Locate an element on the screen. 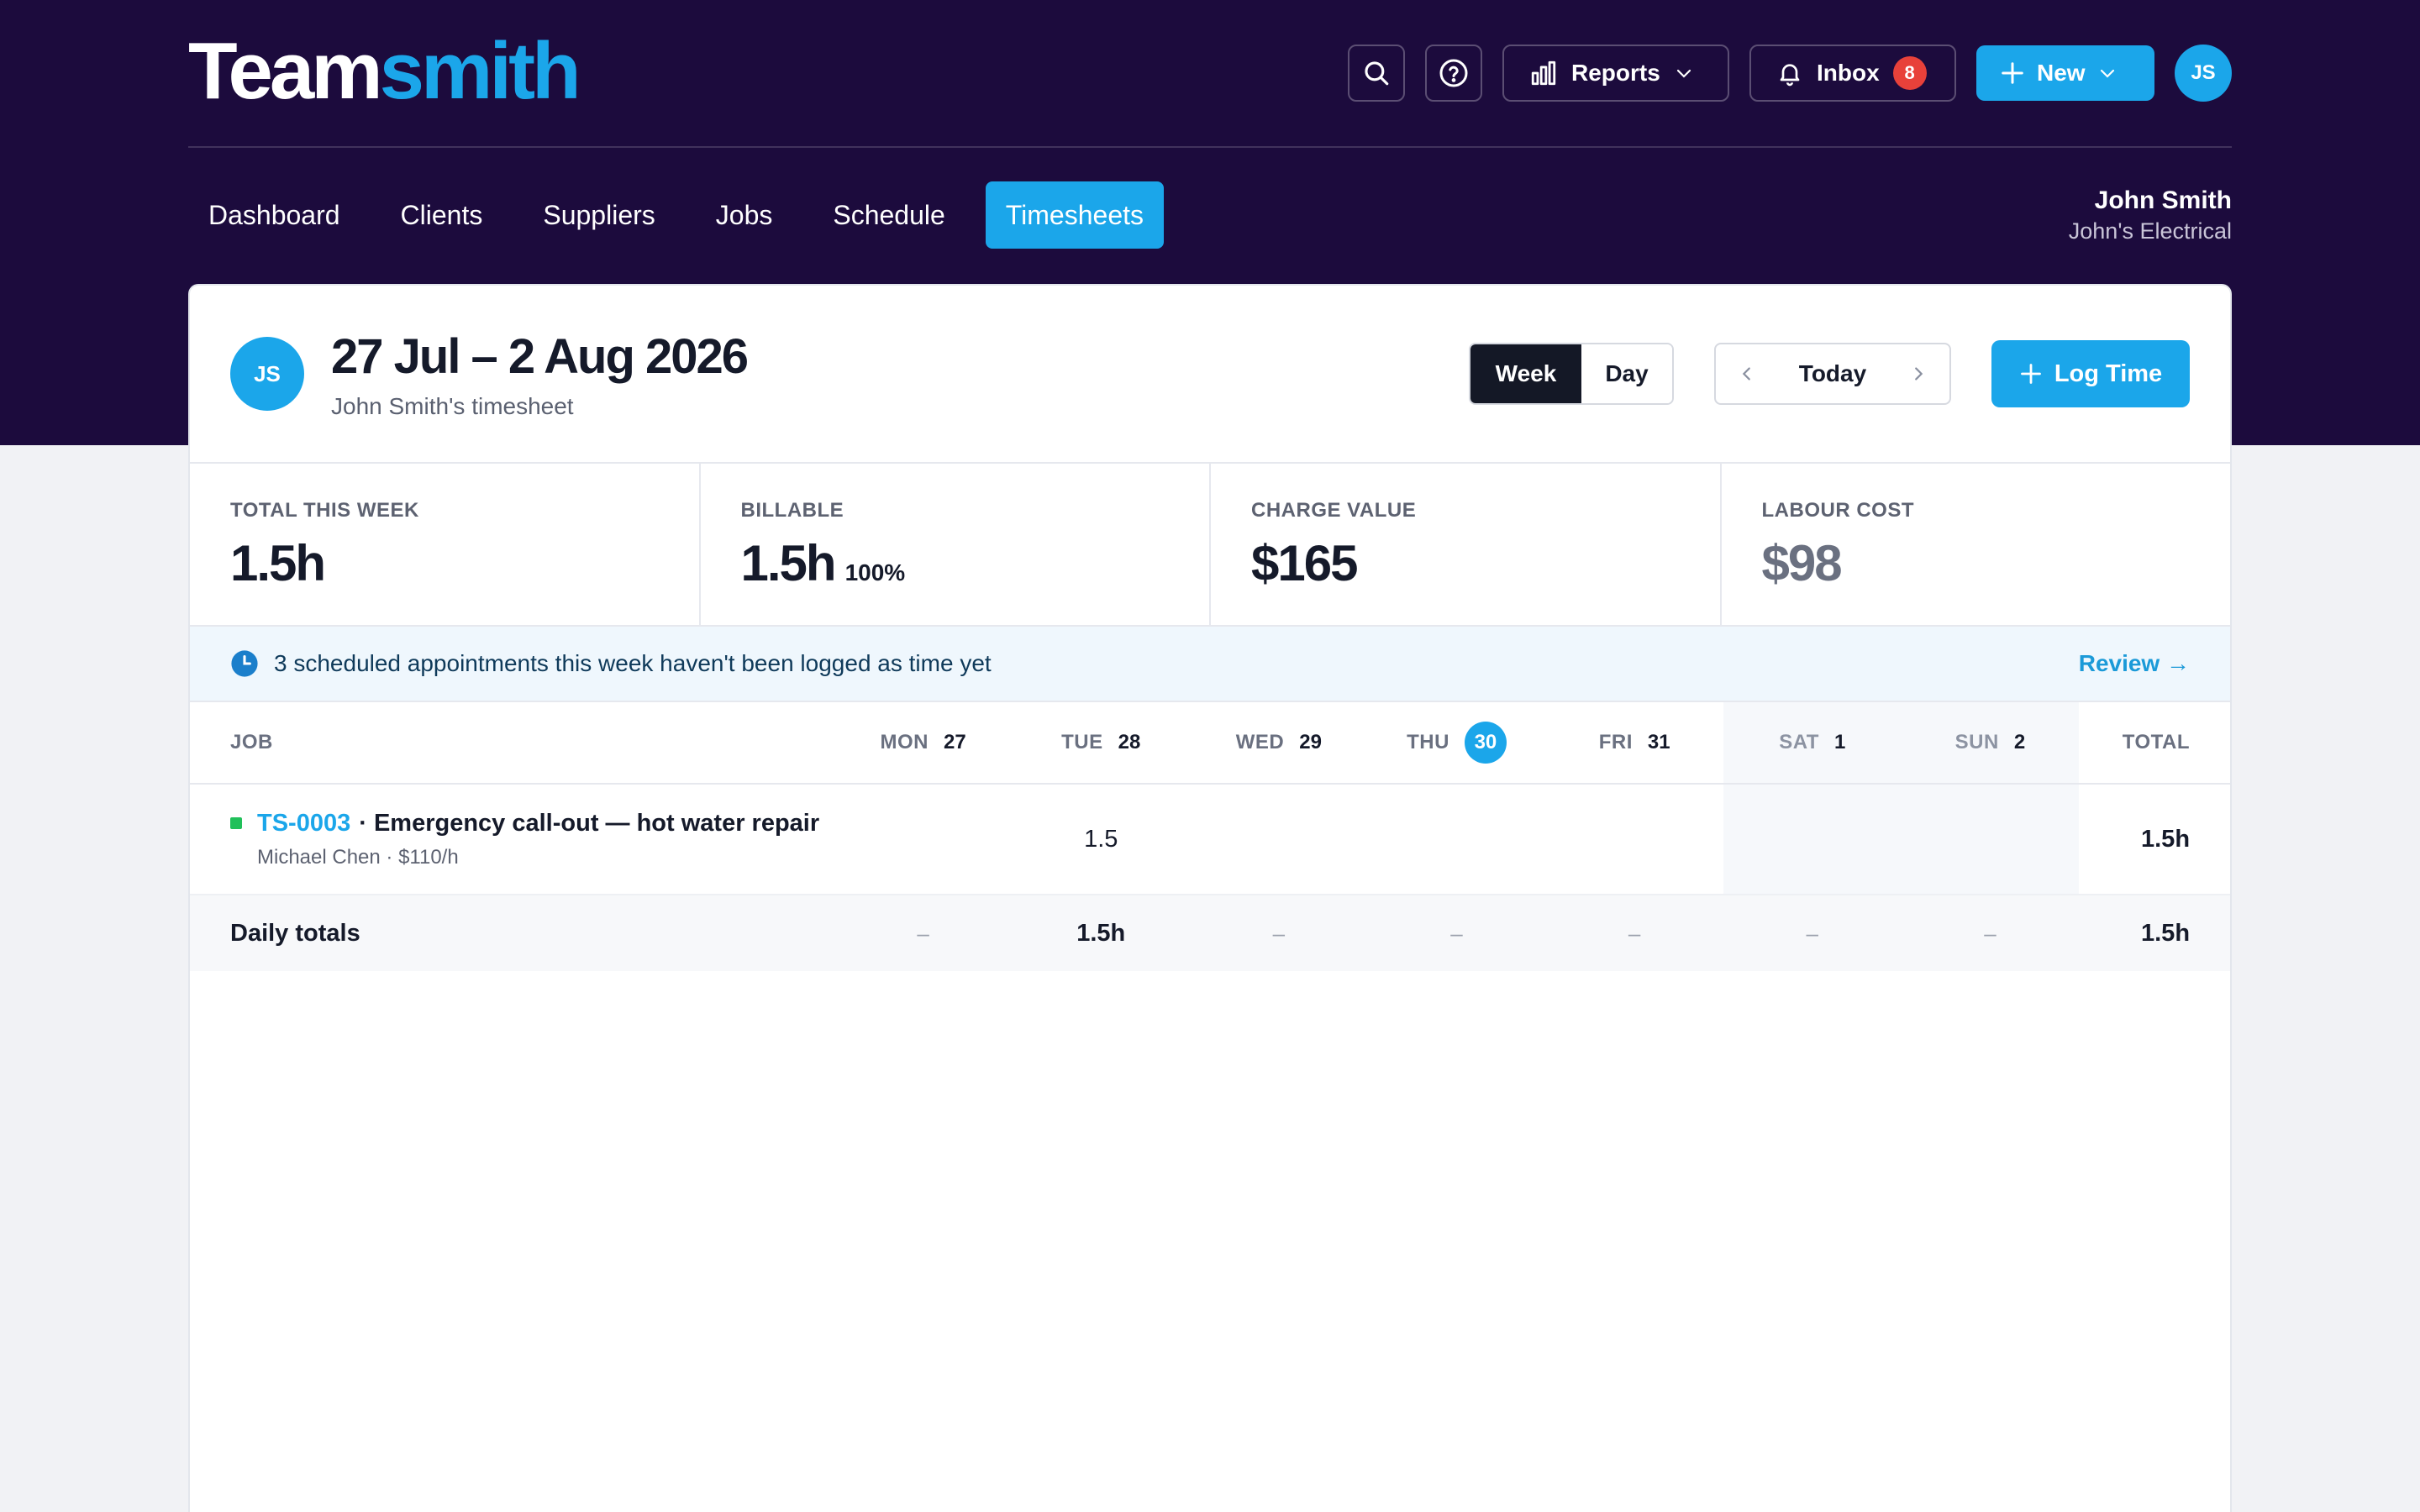  account-company-name: John's Electrical is located at coordinates (2150, 231).